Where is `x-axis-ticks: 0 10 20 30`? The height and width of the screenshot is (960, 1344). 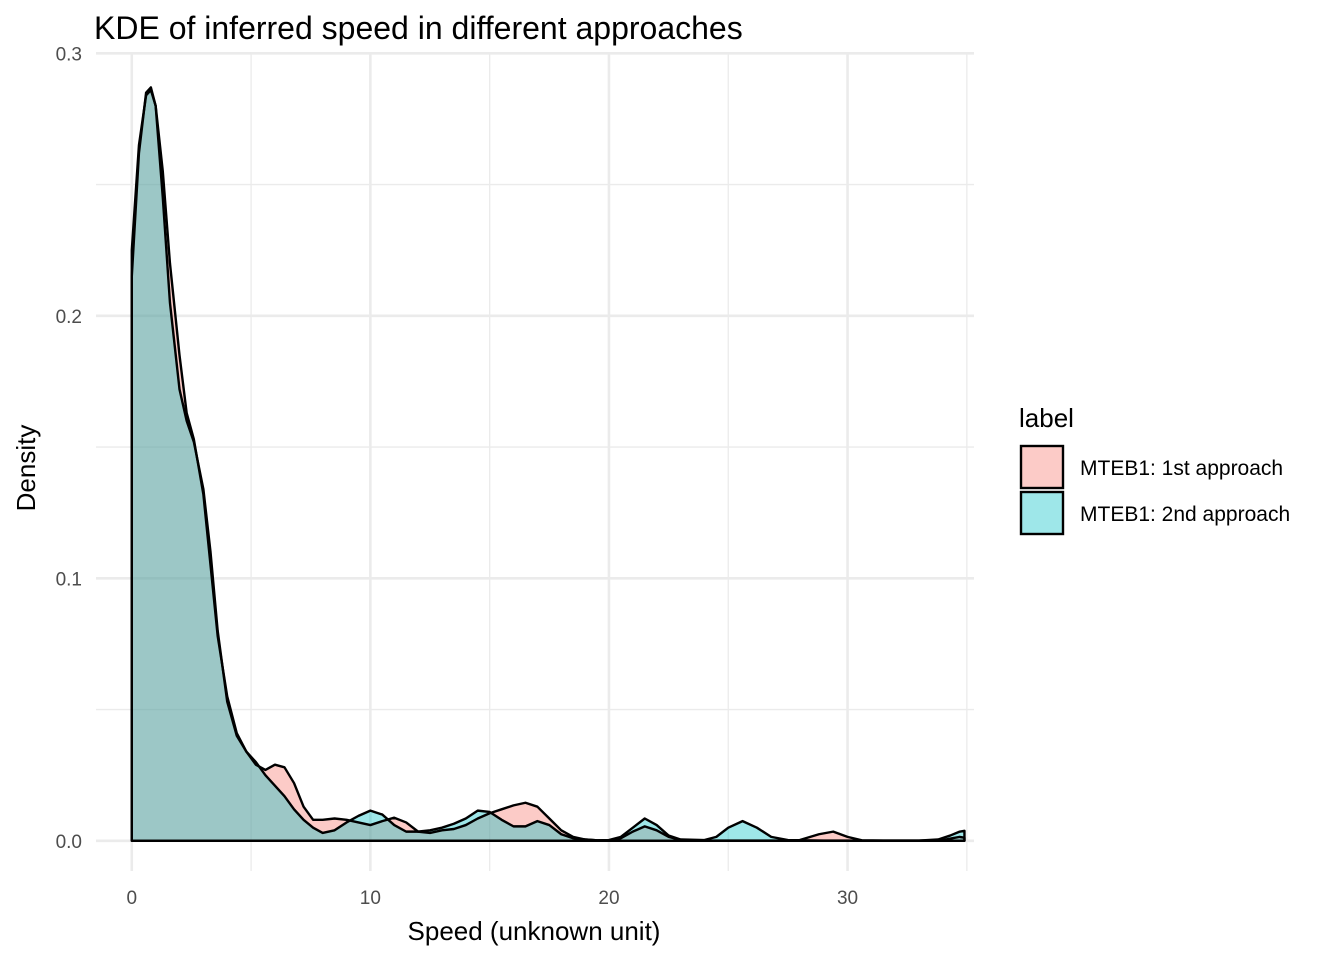
x-axis-ticks: 0 10 20 30 is located at coordinates (492, 898).